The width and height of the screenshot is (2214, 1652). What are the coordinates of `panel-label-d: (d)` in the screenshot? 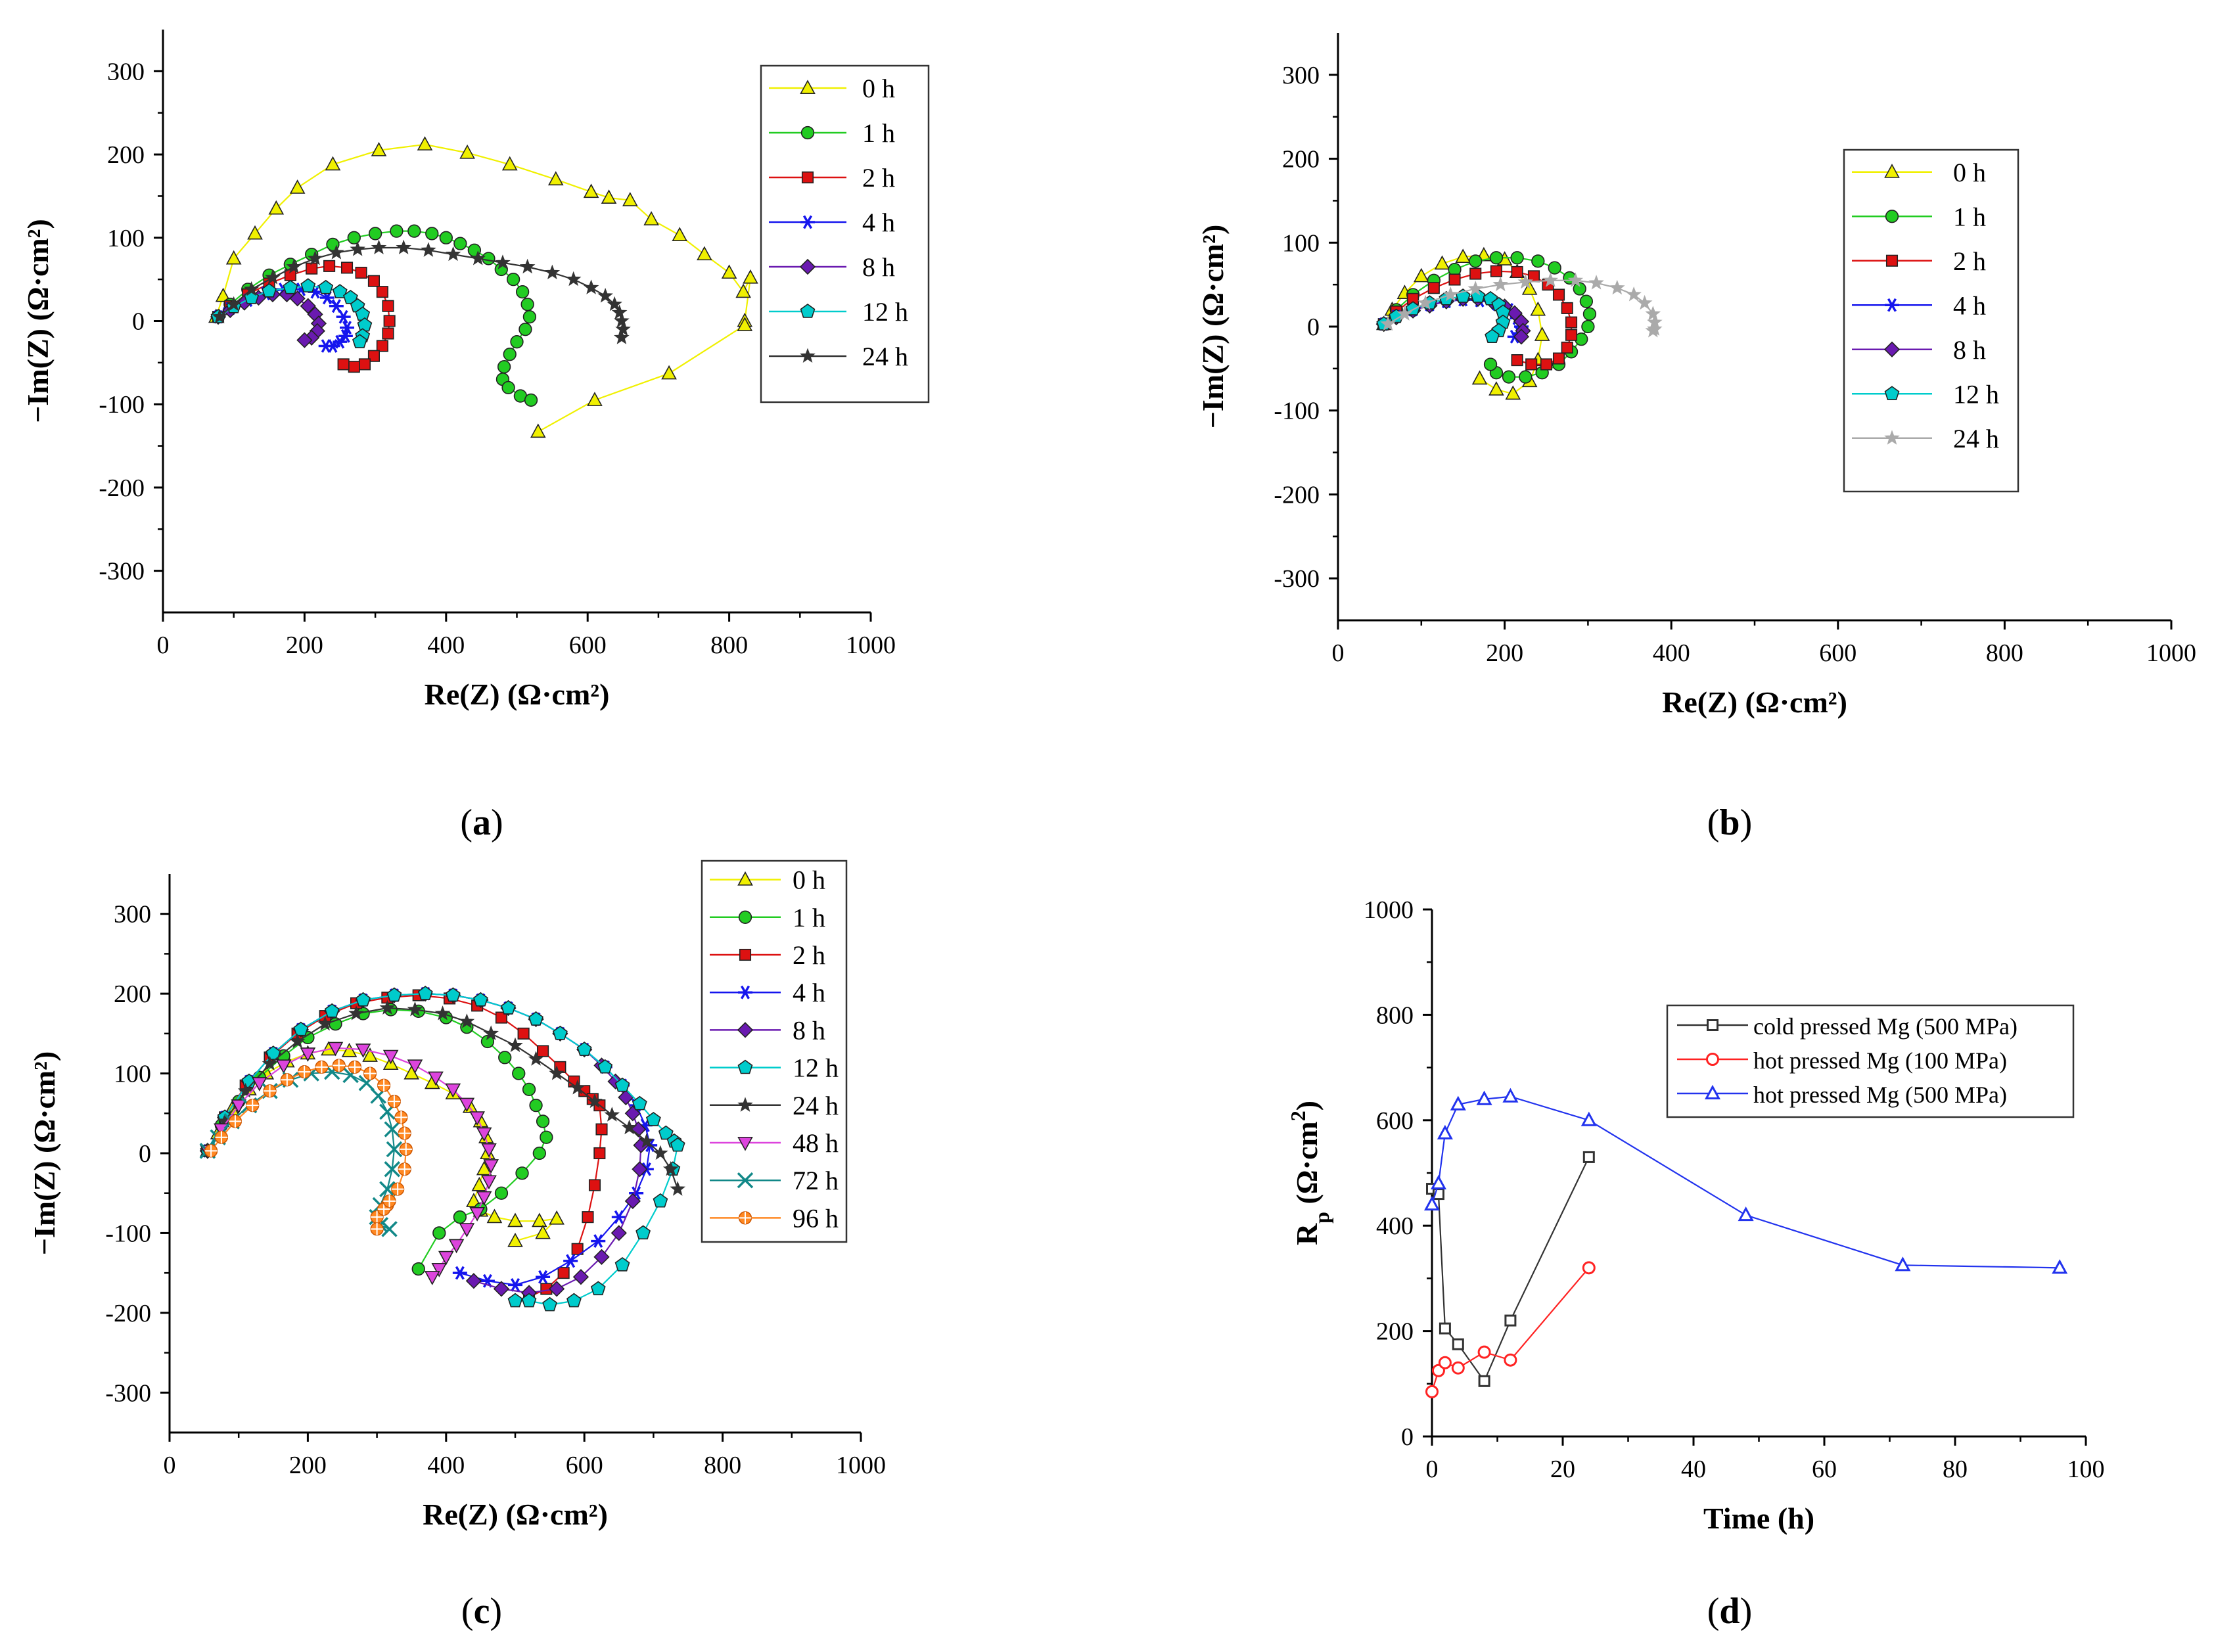 It's located at (1729, 1611).